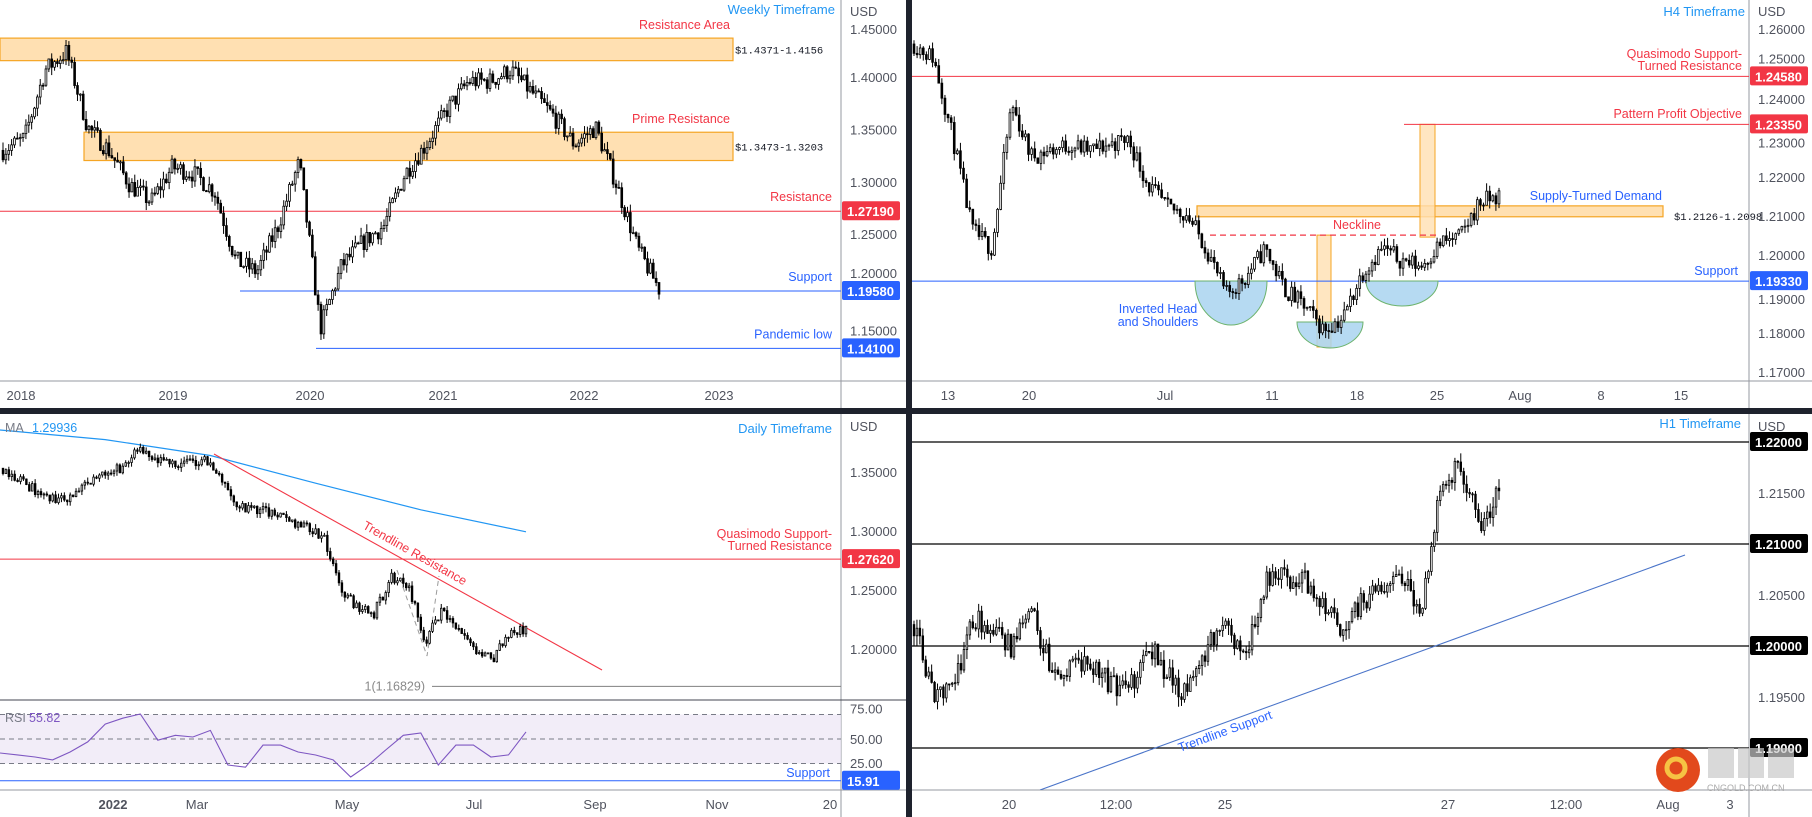 The image size is (1812, 817). Describe the element at coordinates (808, 773) in the screenshot. I see `rsi-support-label: Support` at that location.